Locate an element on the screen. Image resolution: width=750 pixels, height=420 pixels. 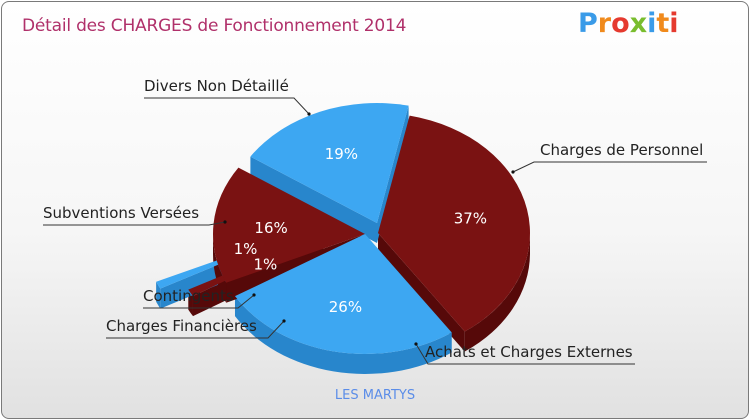
leader-dot-achats-et-charges-externes is located at coordinates (416, 344).